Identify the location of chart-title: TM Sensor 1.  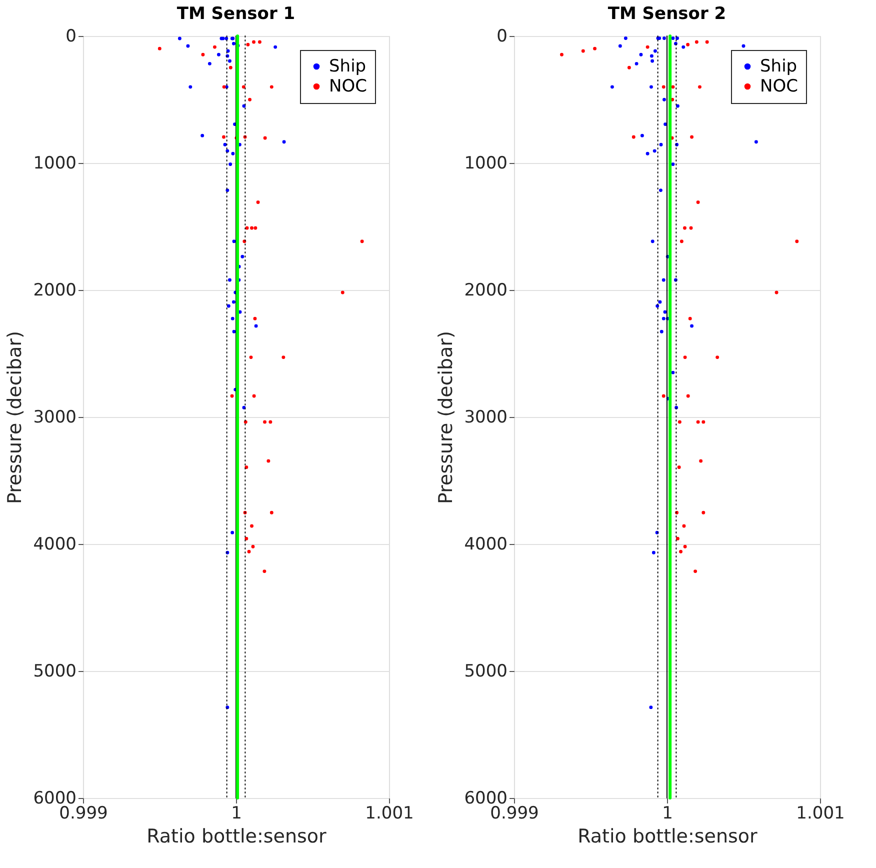
(236, 14).